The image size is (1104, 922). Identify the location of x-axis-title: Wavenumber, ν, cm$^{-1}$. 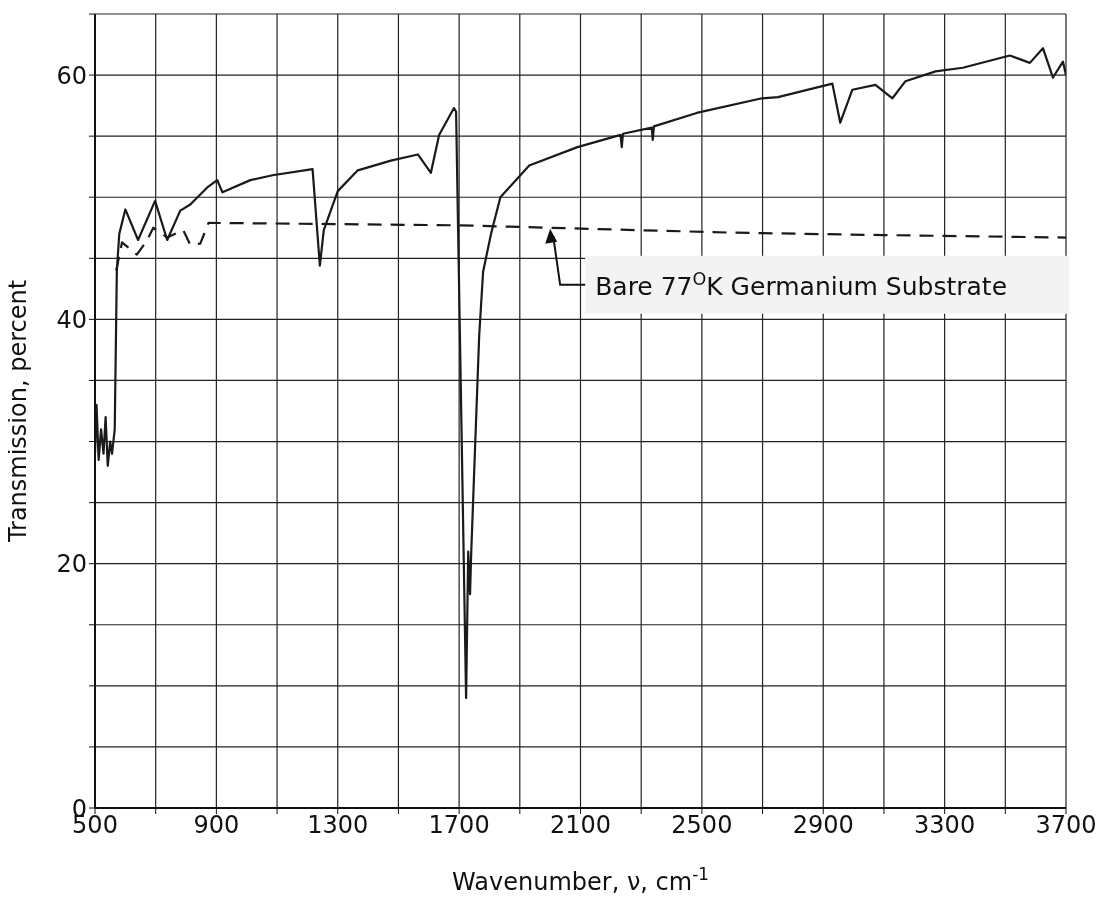
(580, 880).